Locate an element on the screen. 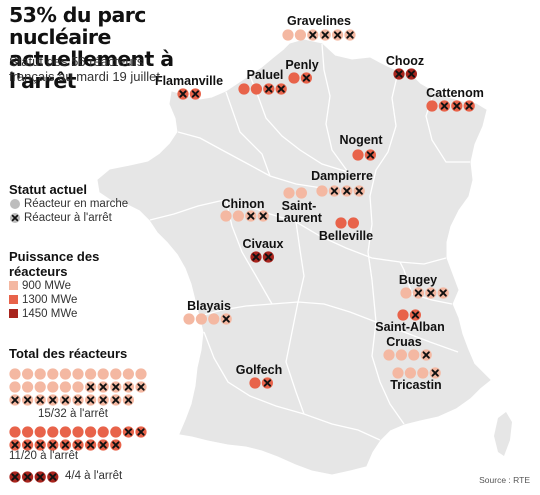  legend-totals-heading: Total des réacteurs is located at coordinates (68, 353).